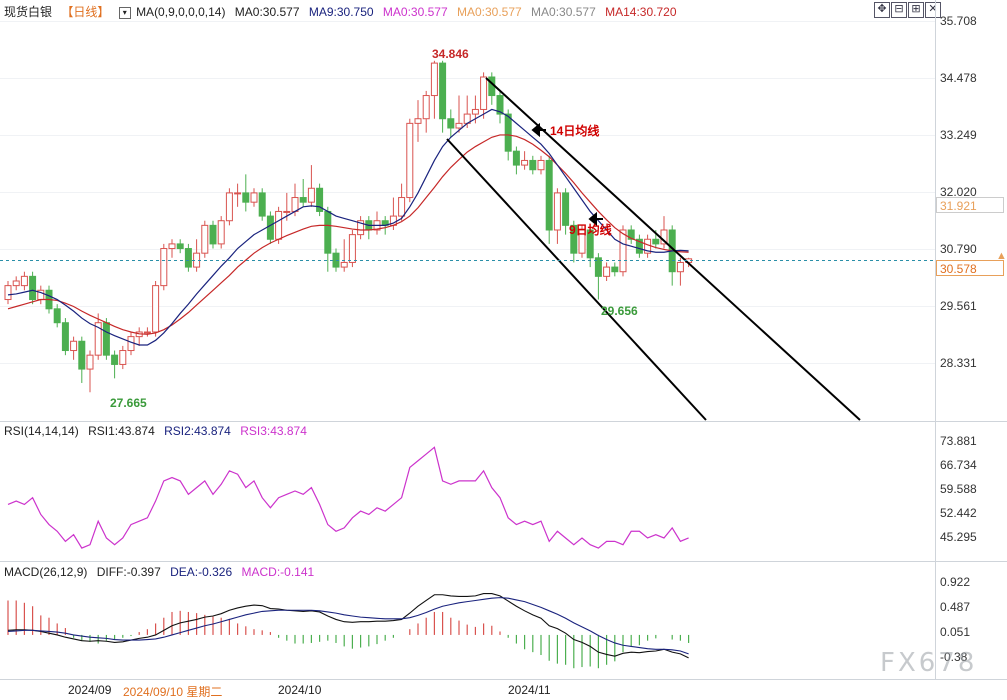  What do you see at coordinates (955, 632) in the screenshot?
I see `macd-tick: 0.051` at bounding box center [955, 632].